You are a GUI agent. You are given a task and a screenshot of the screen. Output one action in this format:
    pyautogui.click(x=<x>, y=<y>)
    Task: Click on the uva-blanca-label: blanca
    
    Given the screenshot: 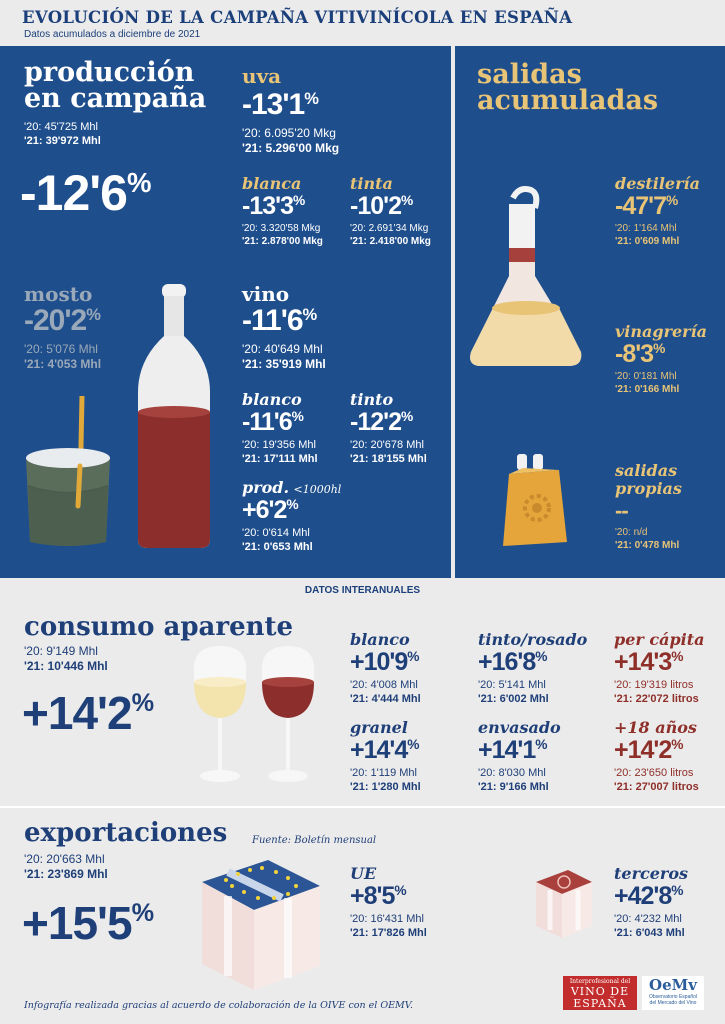 What is the action you would take?
    pyautogui.click(x=272, y=183)
    